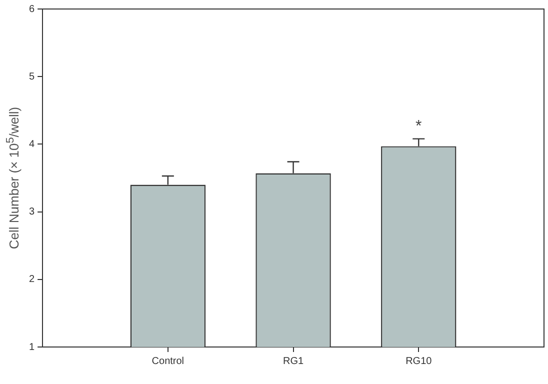 The width and height of the screenshot is (548, 384). What do you see at coordinates (419, 361) in the screenshot?
I see `x-tick-label: RG10` at bounding box center [419, 361].